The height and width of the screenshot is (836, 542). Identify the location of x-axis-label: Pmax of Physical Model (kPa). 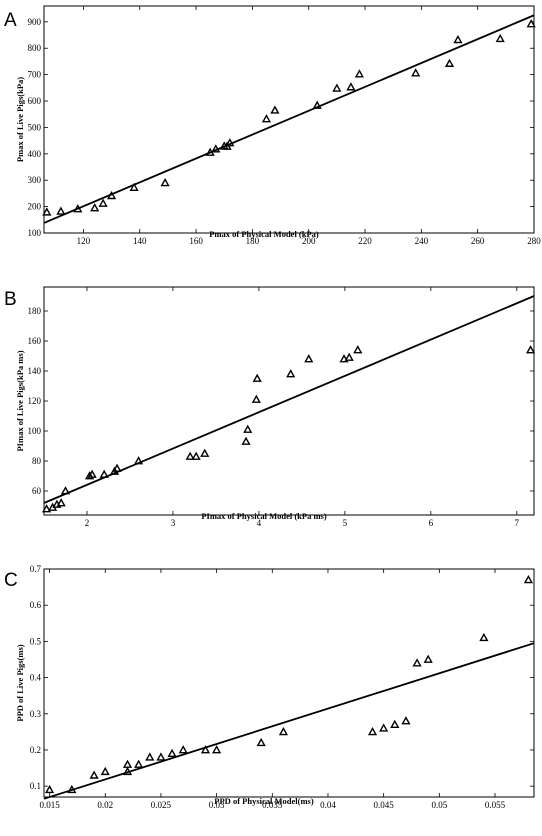
(264, 234).